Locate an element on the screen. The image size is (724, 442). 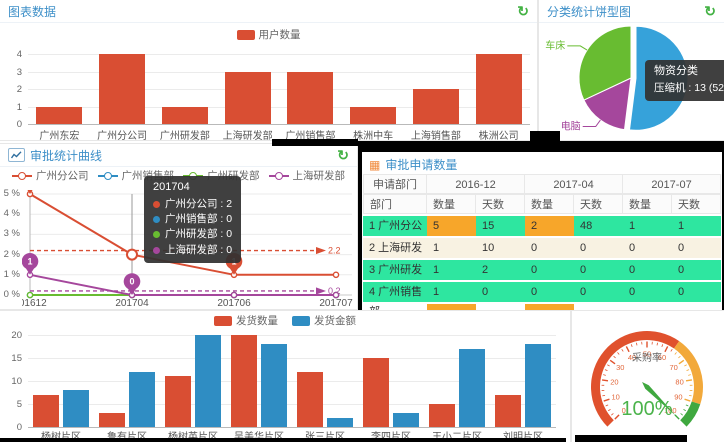
table-row: 2 上海研发部1100000 is located at coordinates (542, 256).